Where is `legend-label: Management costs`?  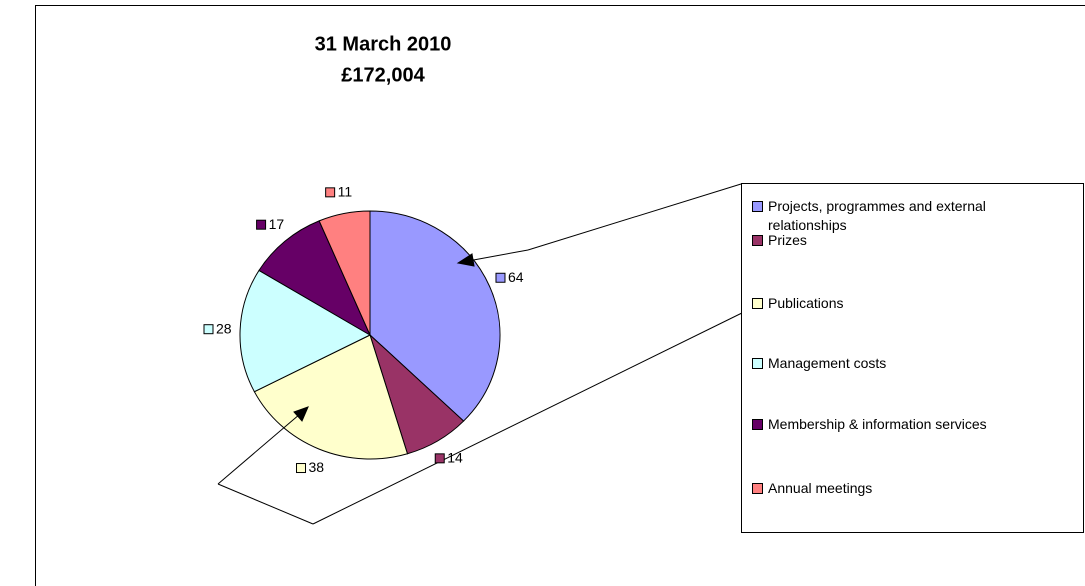 legend-label: Management costs is located at coordinates (827, 363).